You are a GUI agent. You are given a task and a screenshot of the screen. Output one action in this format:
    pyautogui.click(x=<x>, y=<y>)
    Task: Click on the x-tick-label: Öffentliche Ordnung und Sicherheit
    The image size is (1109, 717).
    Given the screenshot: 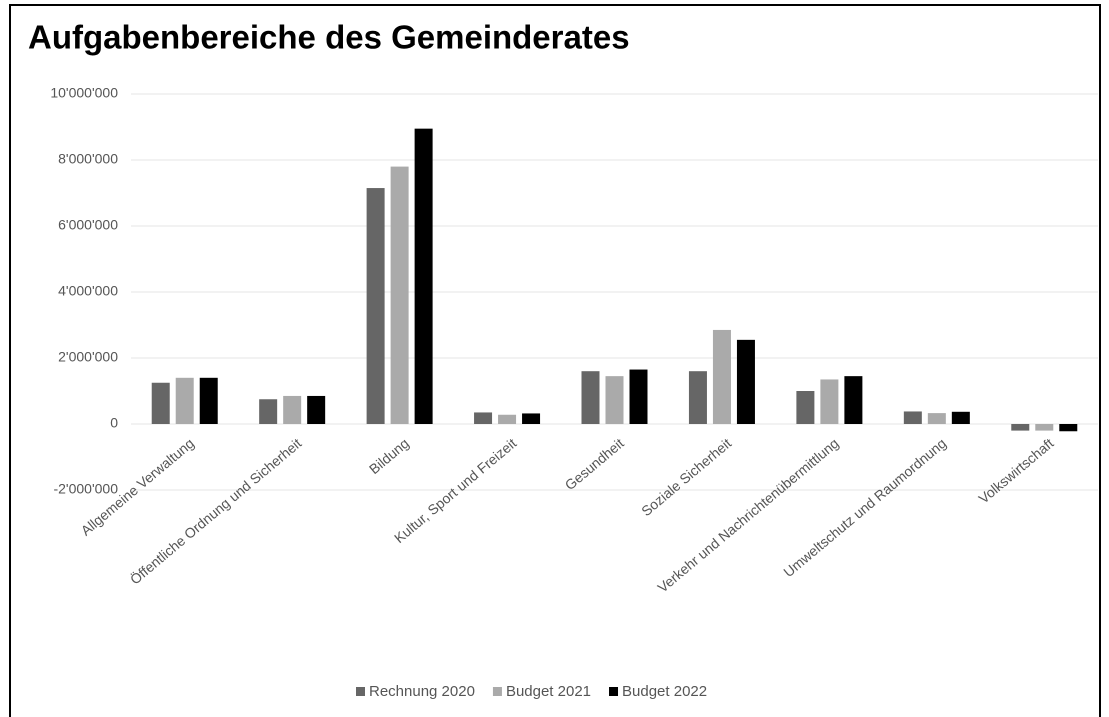 What is the action you would take?
    pyautogui.click(x=215, y=511)
    